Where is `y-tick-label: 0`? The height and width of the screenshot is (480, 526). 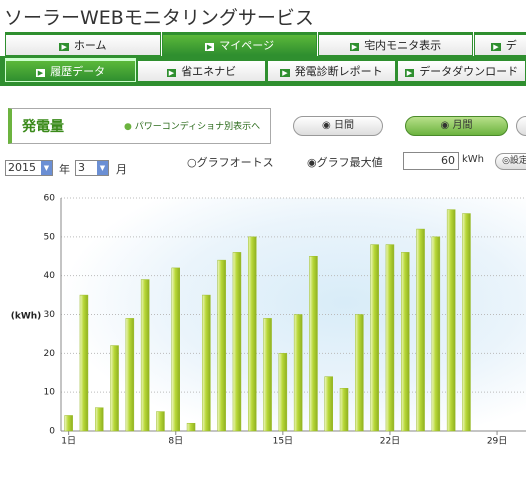 y-tick-label: 0 is located at coordinates (52, 432).